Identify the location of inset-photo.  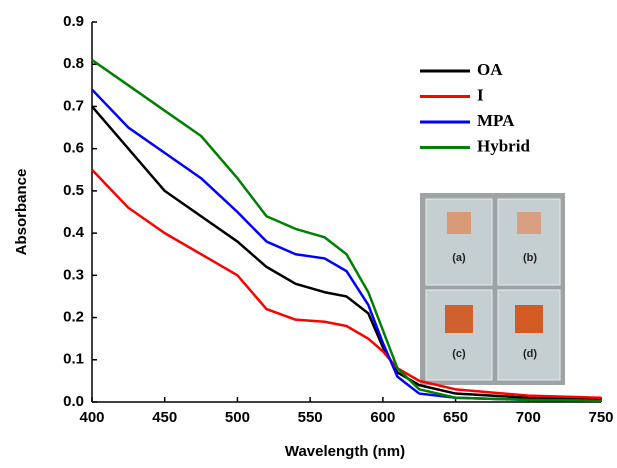
(492, 289).